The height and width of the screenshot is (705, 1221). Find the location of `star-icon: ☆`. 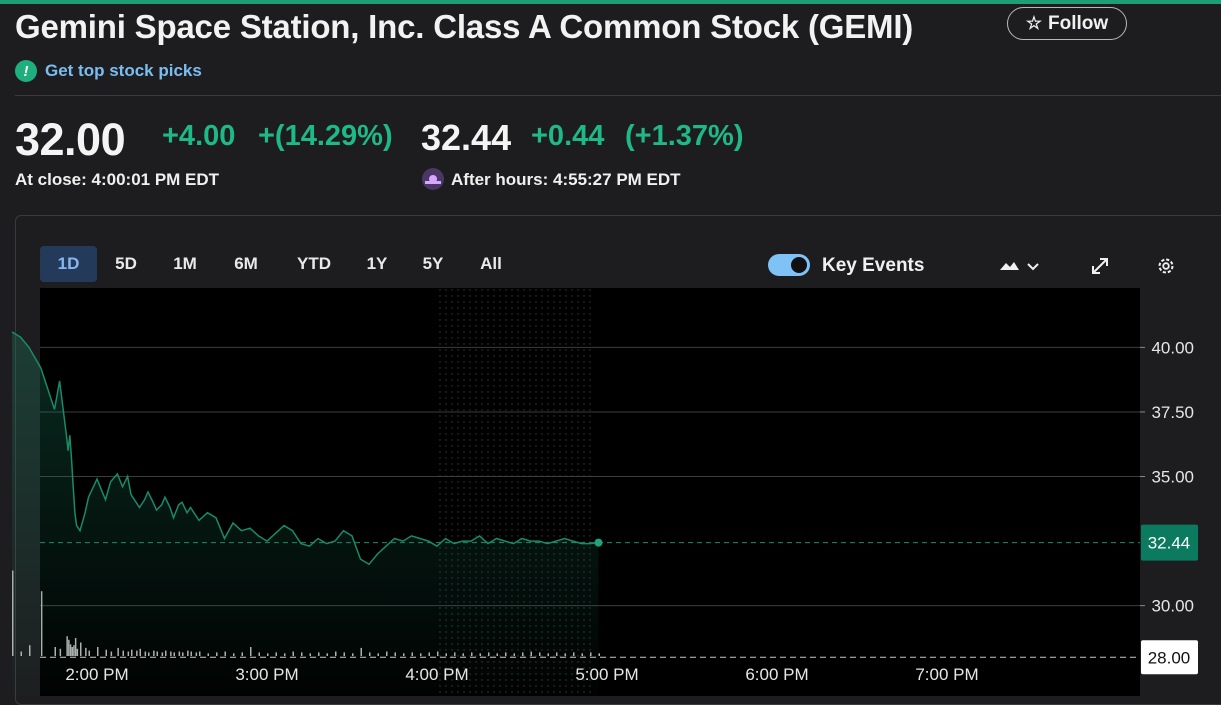

star-icon: ☆ is located at coordinates (1033, 23).